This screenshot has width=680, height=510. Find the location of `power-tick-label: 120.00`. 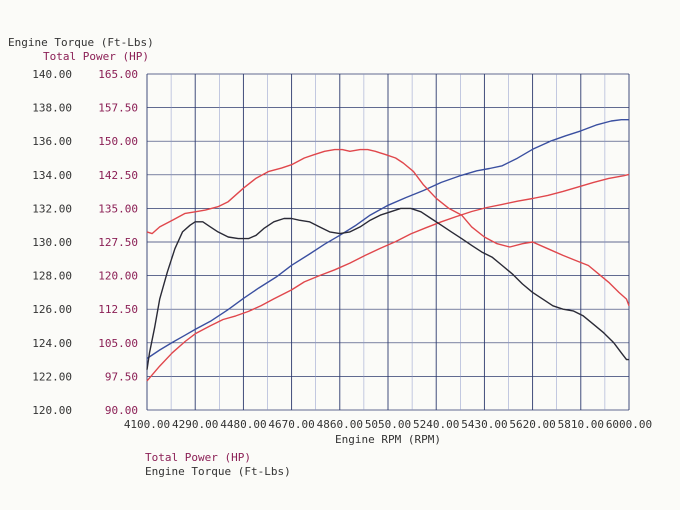

power-tick-label: 120.00 is located at coordinates (118, 276).